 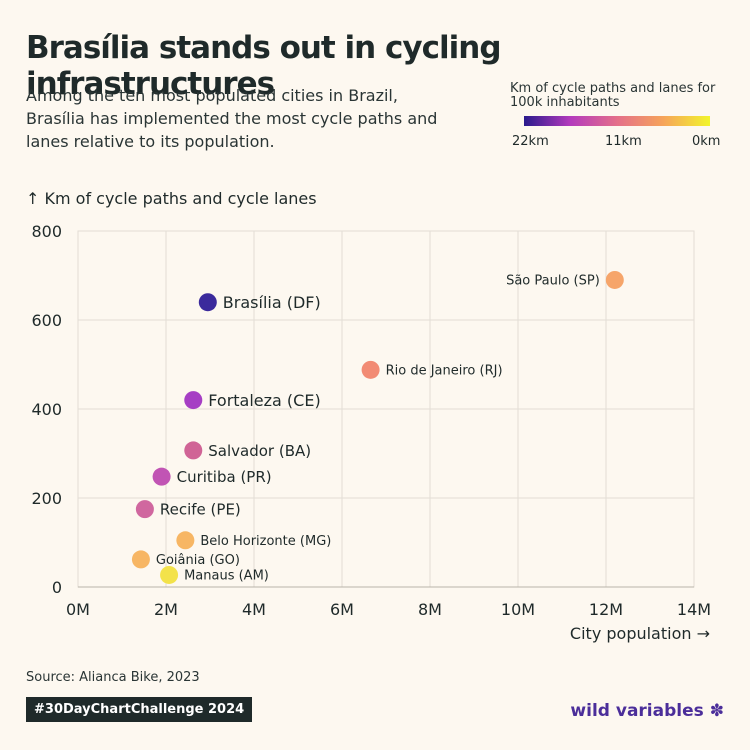 What do you see at coordinates (518, 609) in the screenshot?
I see `x-tick-label: 10M` at bounding box center [518, 609].